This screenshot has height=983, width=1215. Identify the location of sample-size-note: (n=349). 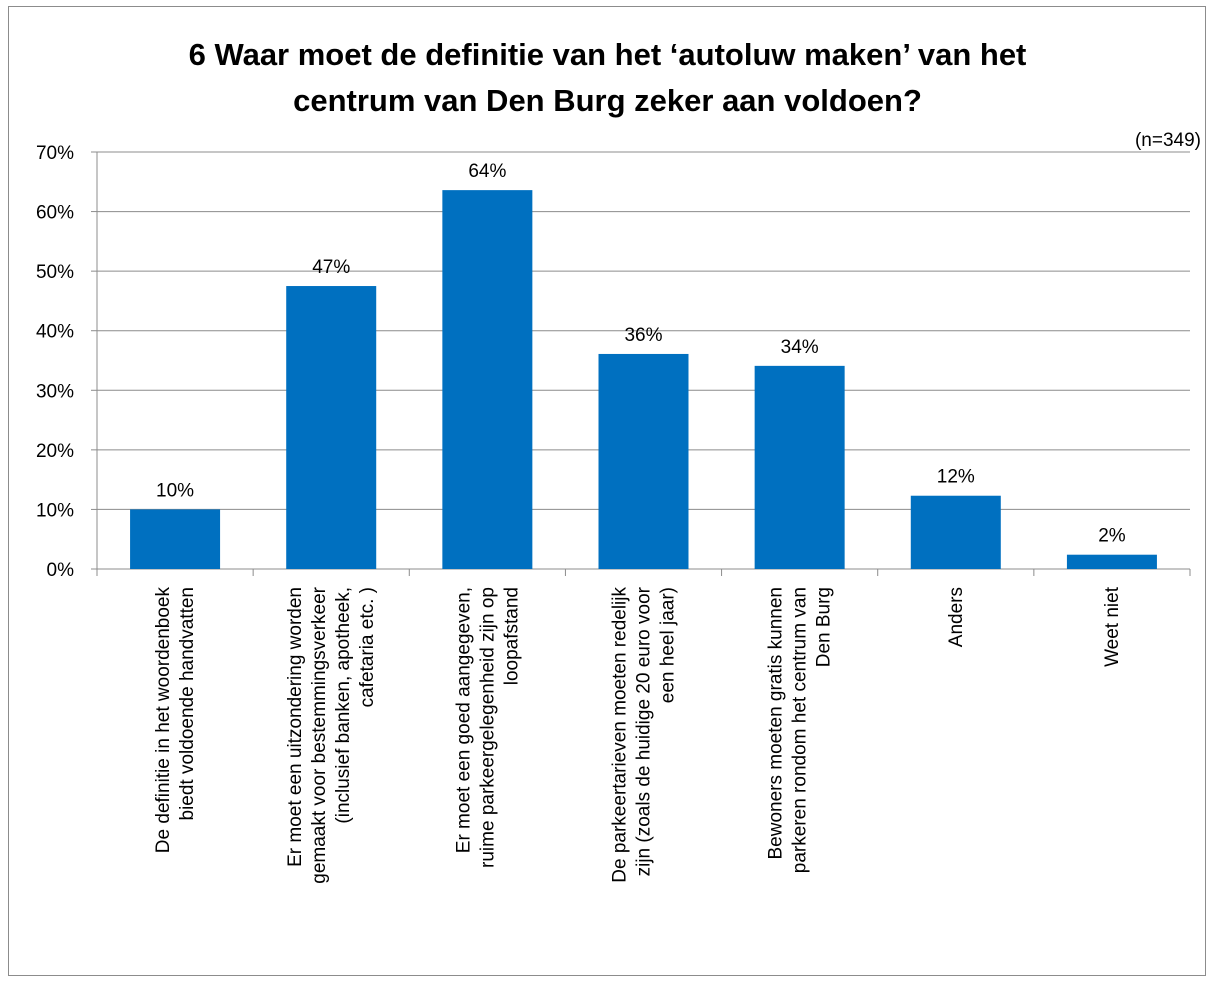
(1167, 140).